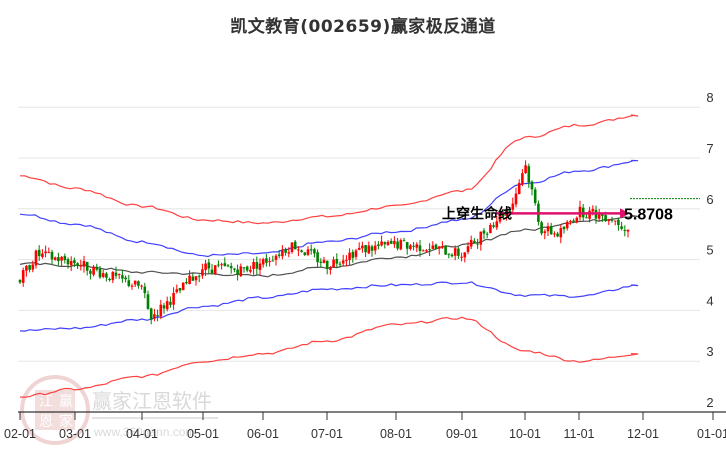  I want to click on x-tick-label: 10-01, so click(525, 434).